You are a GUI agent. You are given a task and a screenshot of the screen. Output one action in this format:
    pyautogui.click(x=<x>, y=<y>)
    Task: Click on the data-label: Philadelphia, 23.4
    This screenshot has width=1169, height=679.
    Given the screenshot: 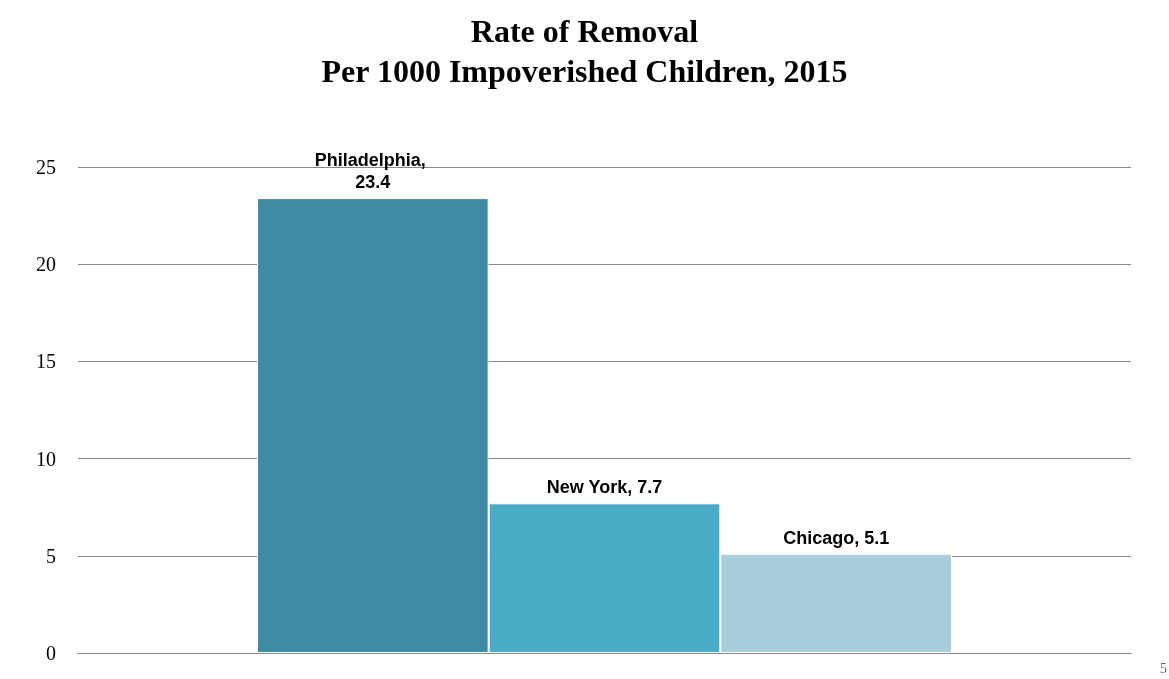 What is the action you would take?
    pyautogui.click(x=372, y=171)
    